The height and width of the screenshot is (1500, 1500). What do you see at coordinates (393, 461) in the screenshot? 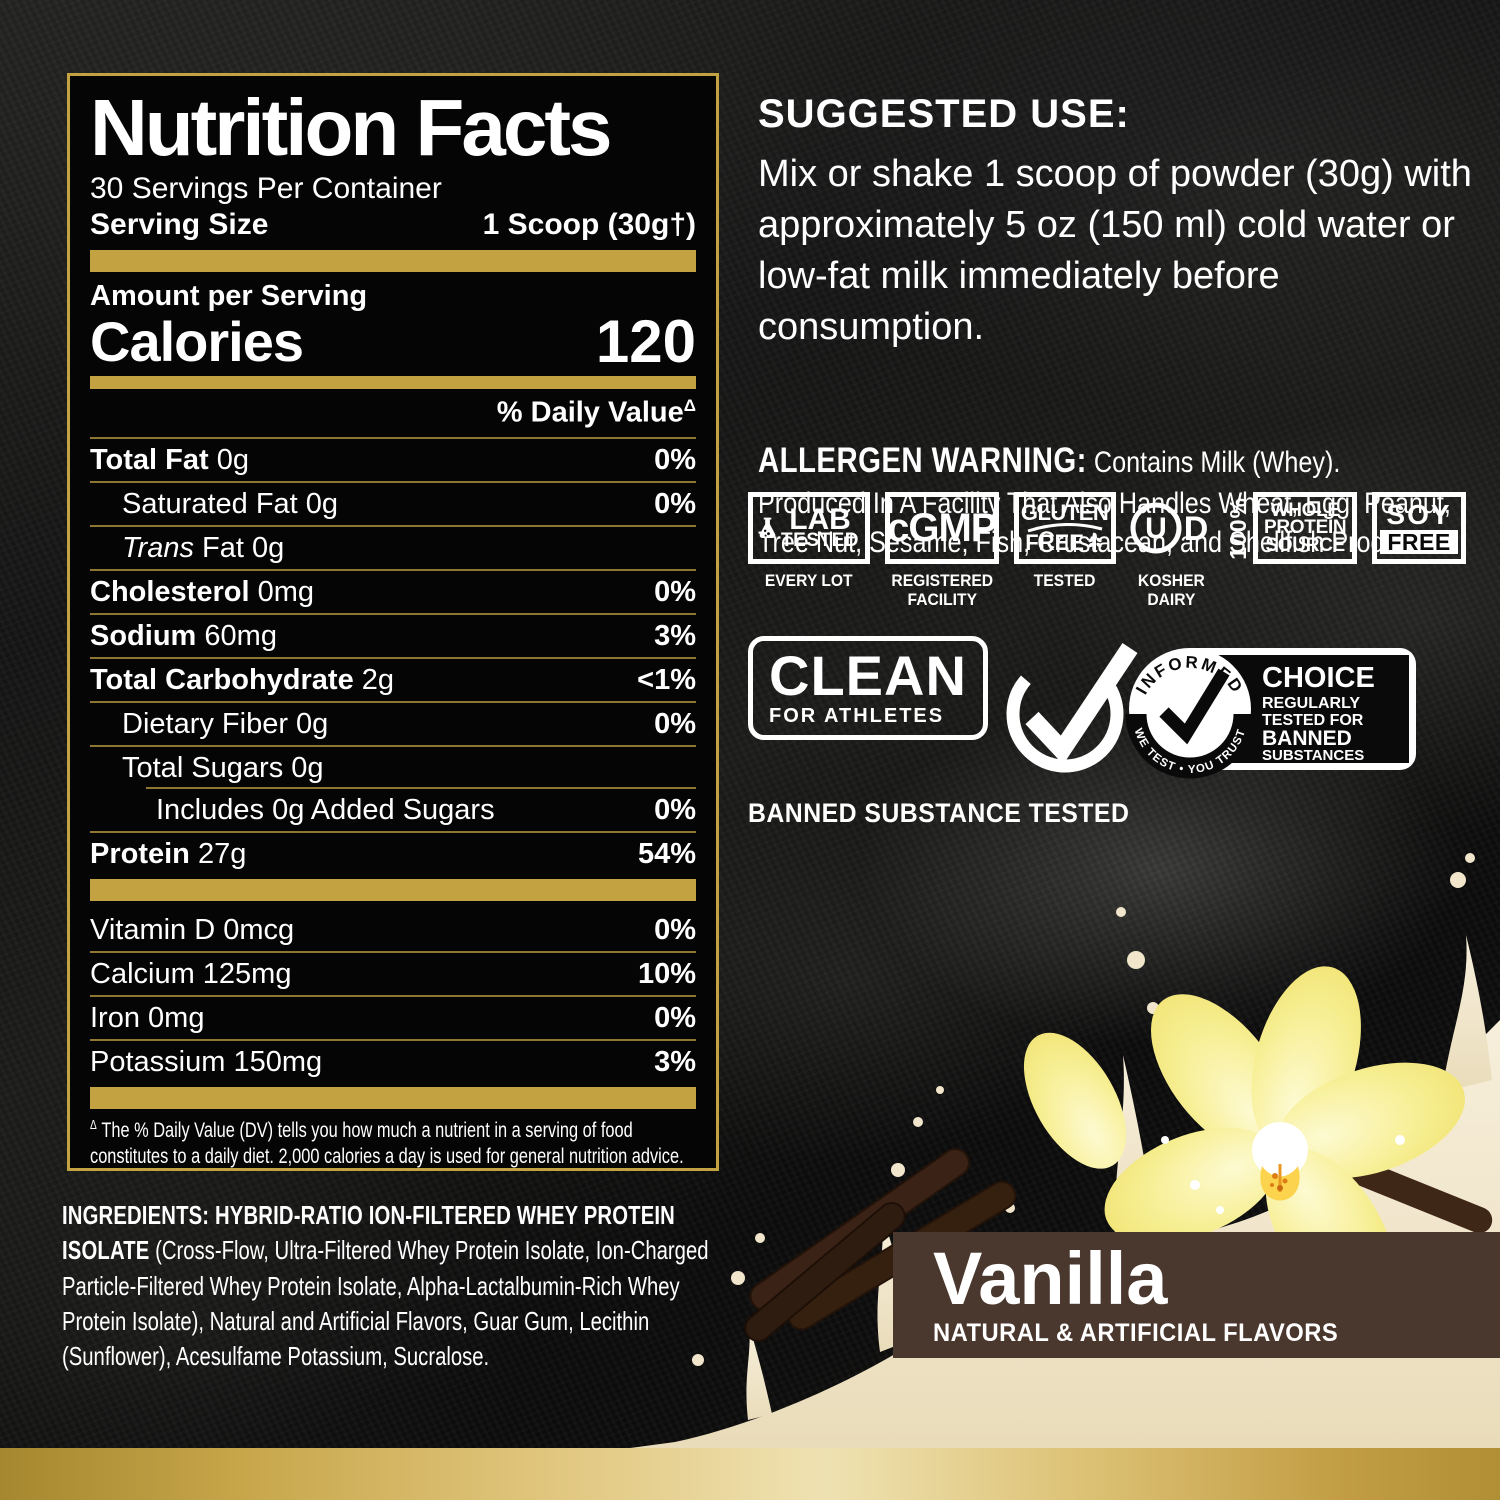
I see `nutrition-row-total-fat: Total Fat 0g 0%` at bounding box center [393, 461].